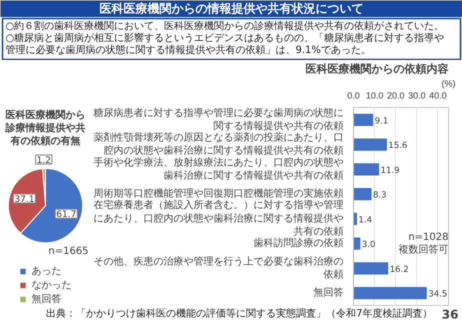 Image resolution: width=462 pixels, height=320 pixels. I want to click on data-label: 3.0, so click(369, 245).